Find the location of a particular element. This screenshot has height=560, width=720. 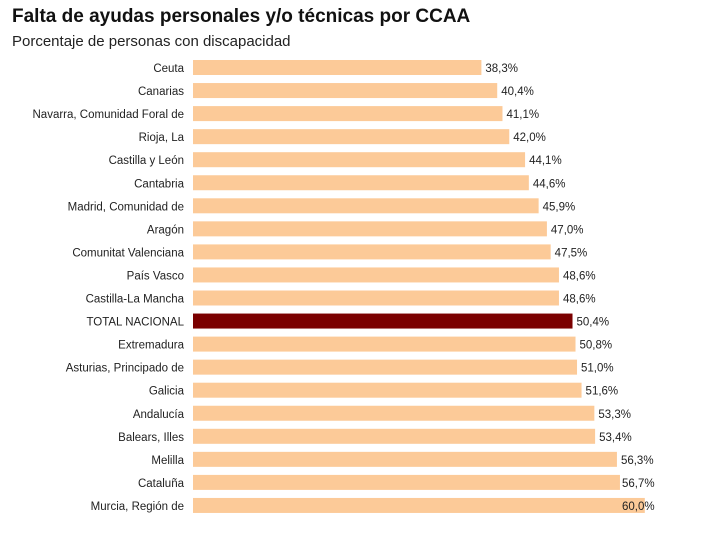

category-label: Cantabria is located at coordinates (159, 184).